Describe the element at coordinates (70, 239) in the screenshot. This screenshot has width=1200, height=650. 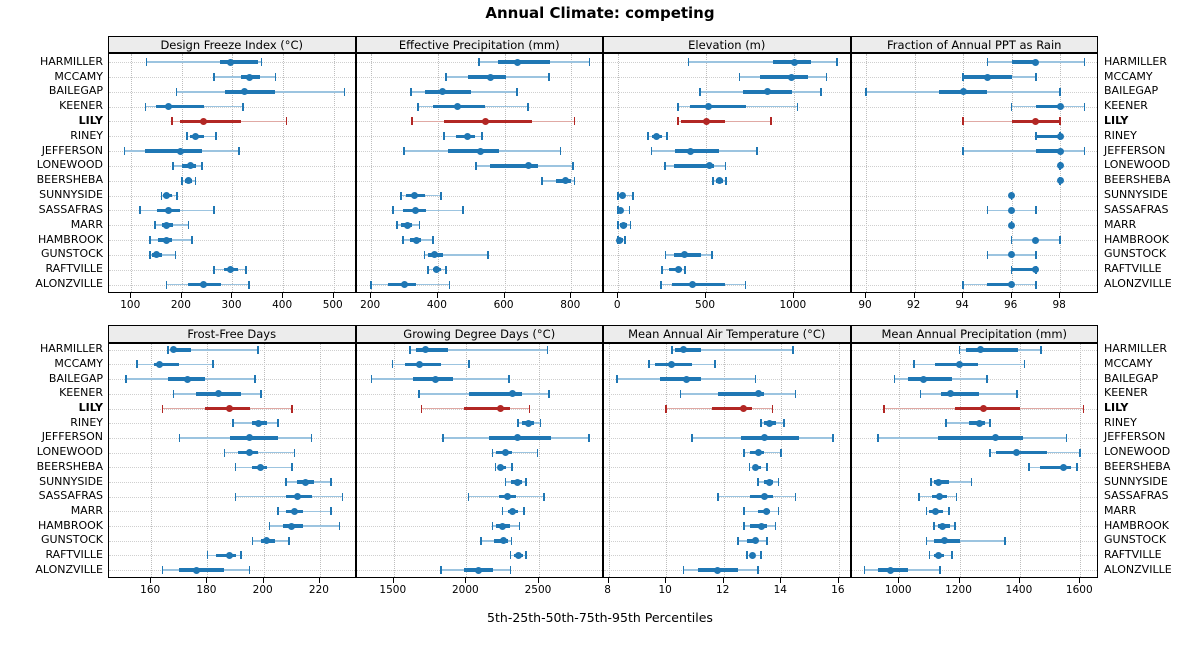
I see `station-label-left-hambrook: HAMBROOK` at that location.